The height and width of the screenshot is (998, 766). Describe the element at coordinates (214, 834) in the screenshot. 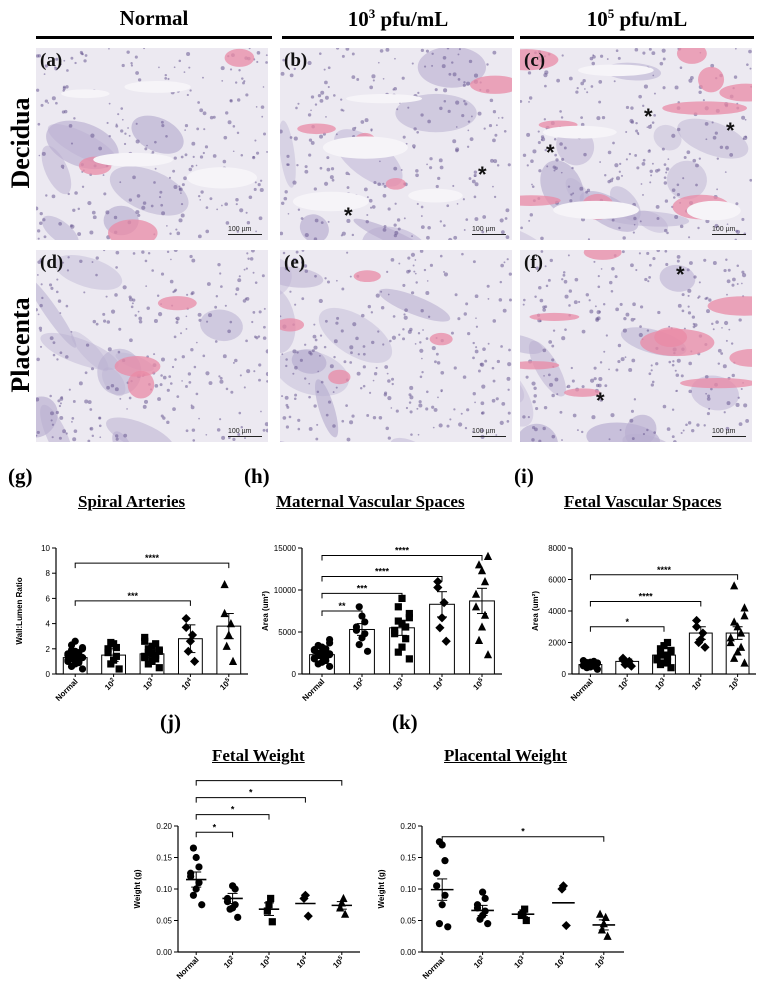

I see `significance-bracket` at that location.